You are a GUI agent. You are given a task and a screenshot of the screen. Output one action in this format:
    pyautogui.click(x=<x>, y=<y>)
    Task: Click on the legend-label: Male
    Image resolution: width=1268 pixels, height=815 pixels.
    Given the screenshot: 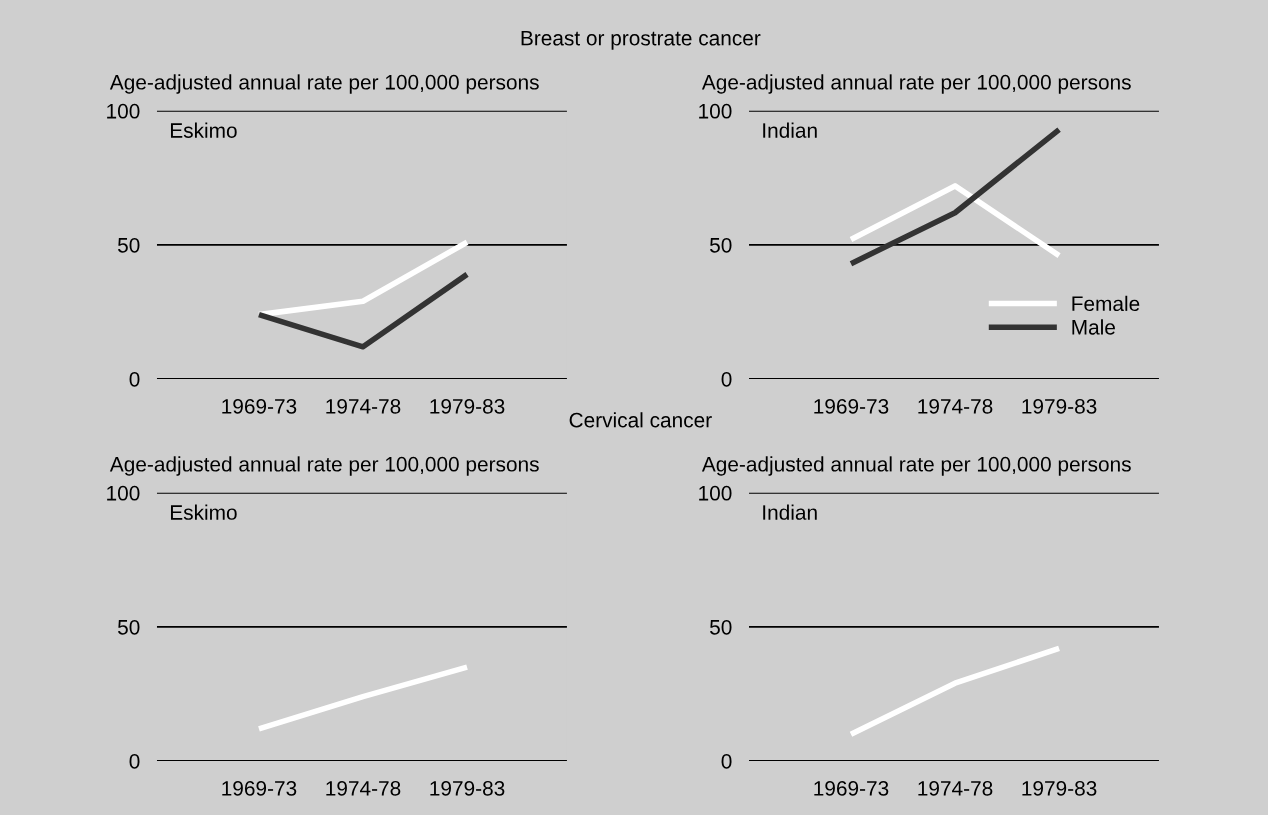 What is the action you would take?
    pyautogui.click(x=1093, y=327)
    